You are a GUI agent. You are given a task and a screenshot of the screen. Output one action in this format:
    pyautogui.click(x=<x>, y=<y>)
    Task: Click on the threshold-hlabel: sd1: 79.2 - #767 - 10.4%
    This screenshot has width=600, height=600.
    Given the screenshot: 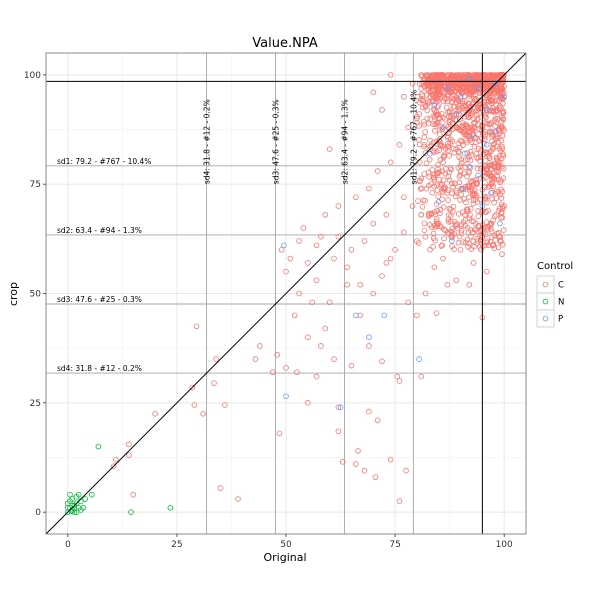 What is the action you would take?
    pyautogui.click(x=104, y=161)
    